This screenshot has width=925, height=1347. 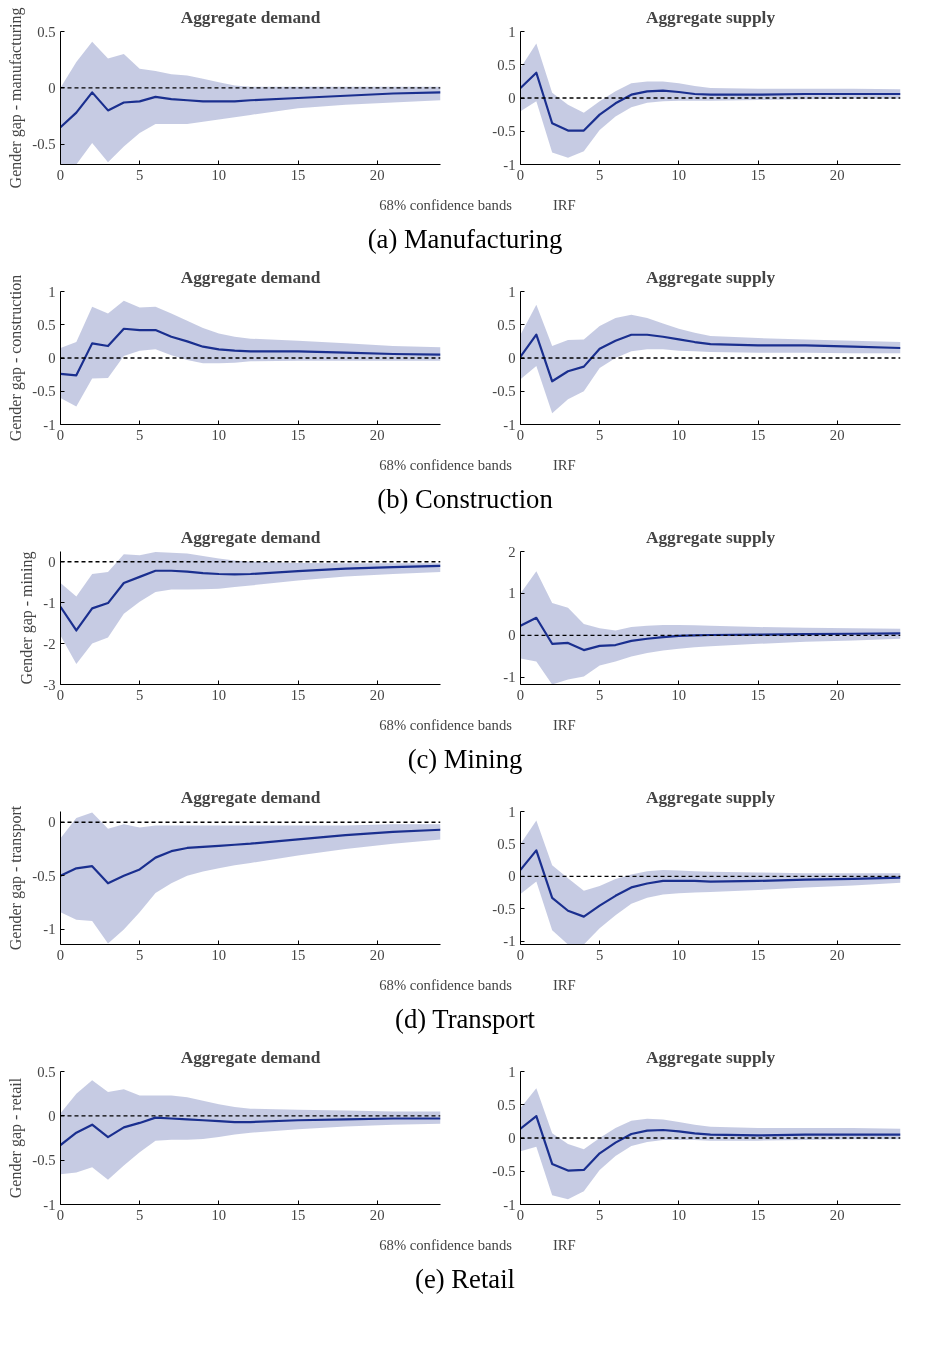 What do you see at coordinates (16, 358) in the screenshot?
I see `y-axis-title: Gender gap - construction` at bounding box center [16, 358].